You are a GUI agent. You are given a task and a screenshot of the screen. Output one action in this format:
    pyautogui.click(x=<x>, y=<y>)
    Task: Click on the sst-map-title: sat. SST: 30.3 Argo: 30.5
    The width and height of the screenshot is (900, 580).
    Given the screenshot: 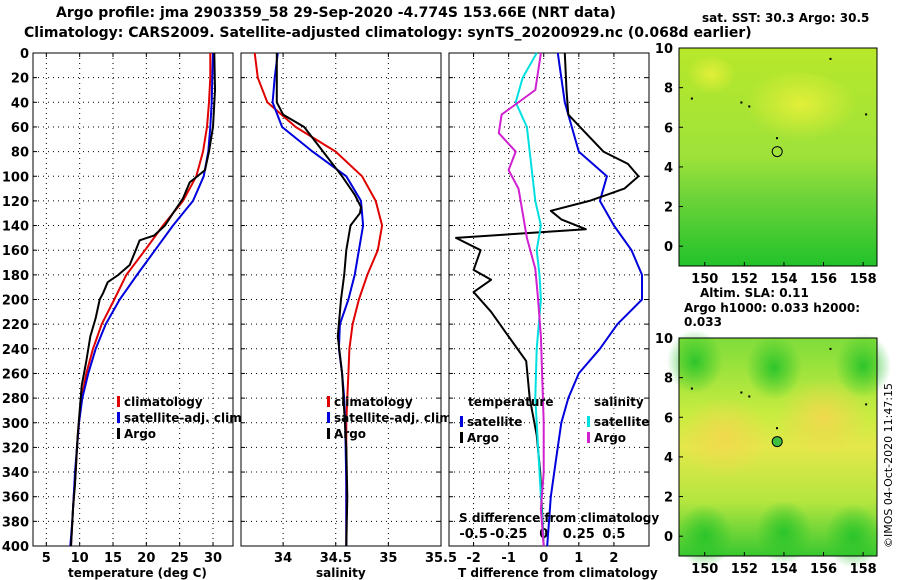 What is the action you would take?
    pyautogui.click(x=786, y=18)
    